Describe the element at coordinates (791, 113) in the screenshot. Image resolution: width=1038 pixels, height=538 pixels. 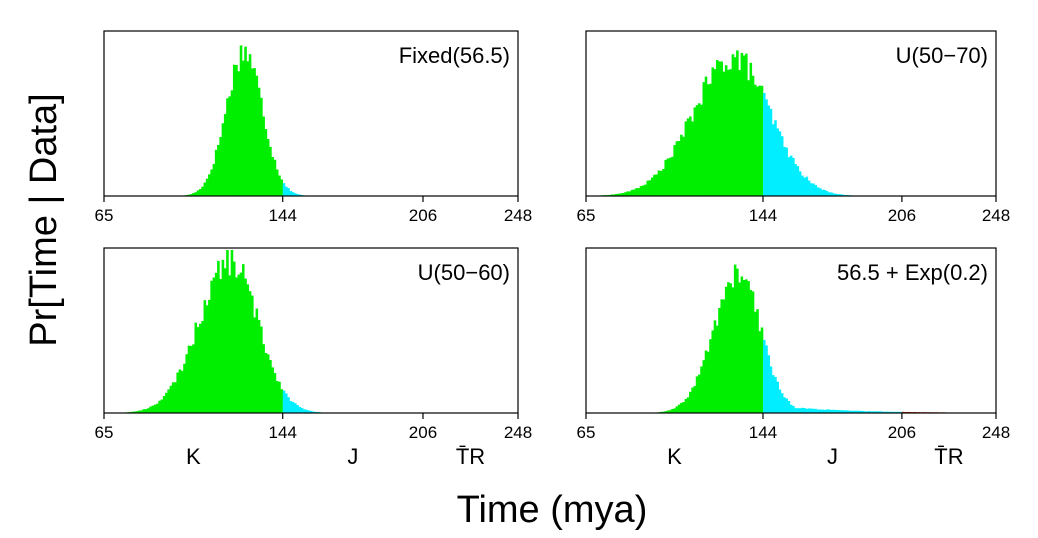
I see `panel-frame` at that location.